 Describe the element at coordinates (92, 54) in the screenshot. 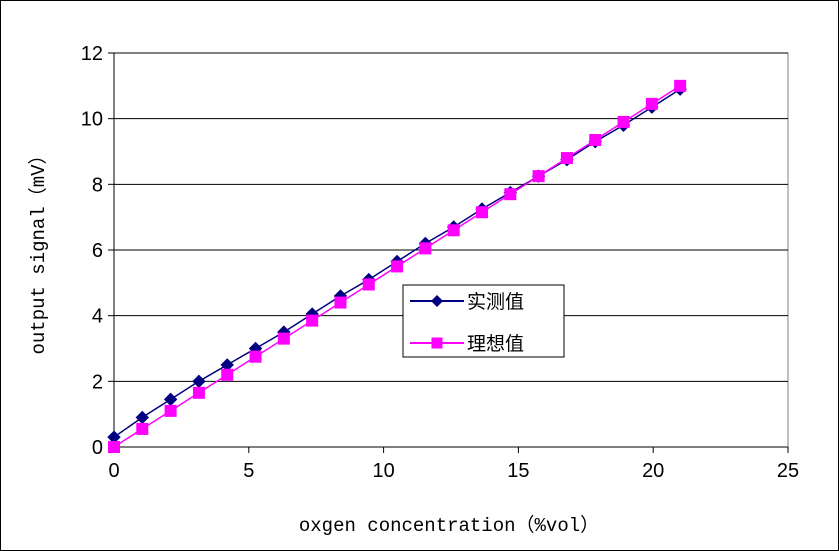

I see `y-tick-label: 12` at that location.